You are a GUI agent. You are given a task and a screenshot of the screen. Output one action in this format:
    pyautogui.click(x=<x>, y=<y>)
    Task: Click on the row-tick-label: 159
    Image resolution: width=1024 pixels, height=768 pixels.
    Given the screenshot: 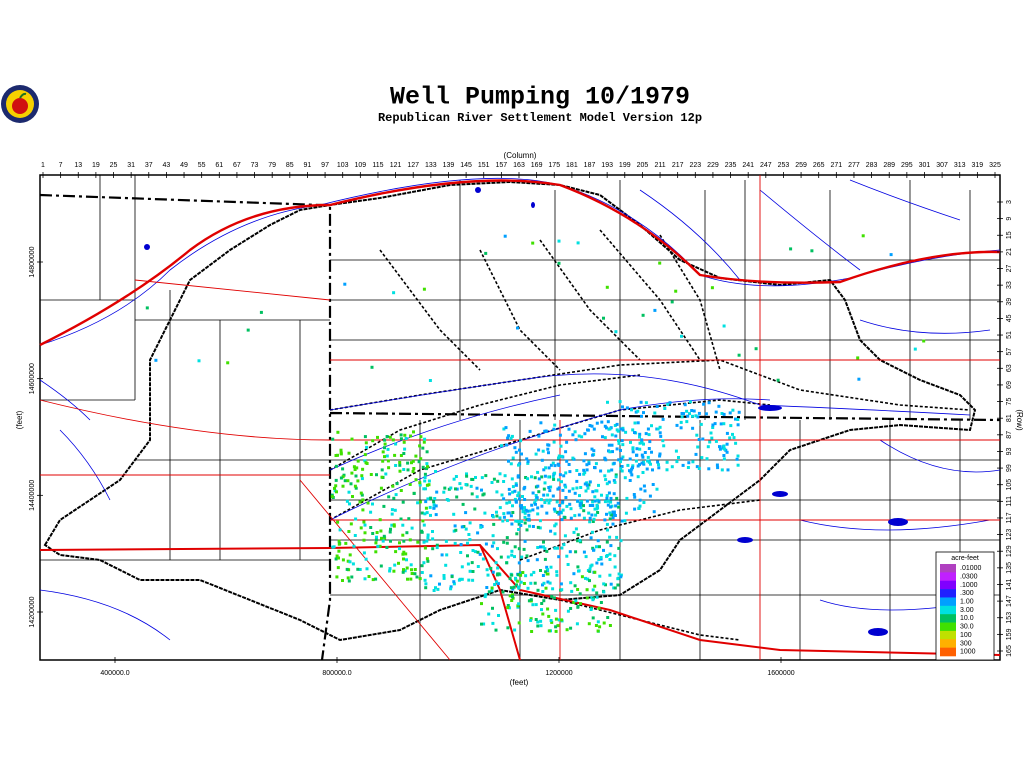 What is the action you would take?
    pyautogui.click(x=1009, y=634)
    